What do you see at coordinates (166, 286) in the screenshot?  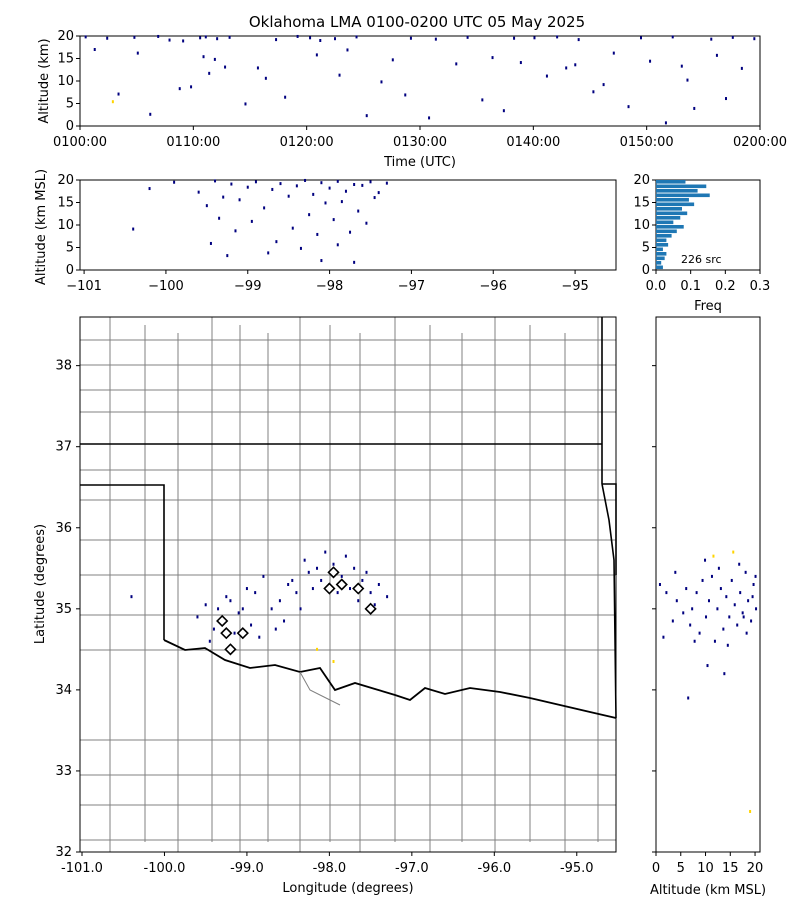 I see `lon-height-xtick-label: −100` at bounding box center [166, 286].